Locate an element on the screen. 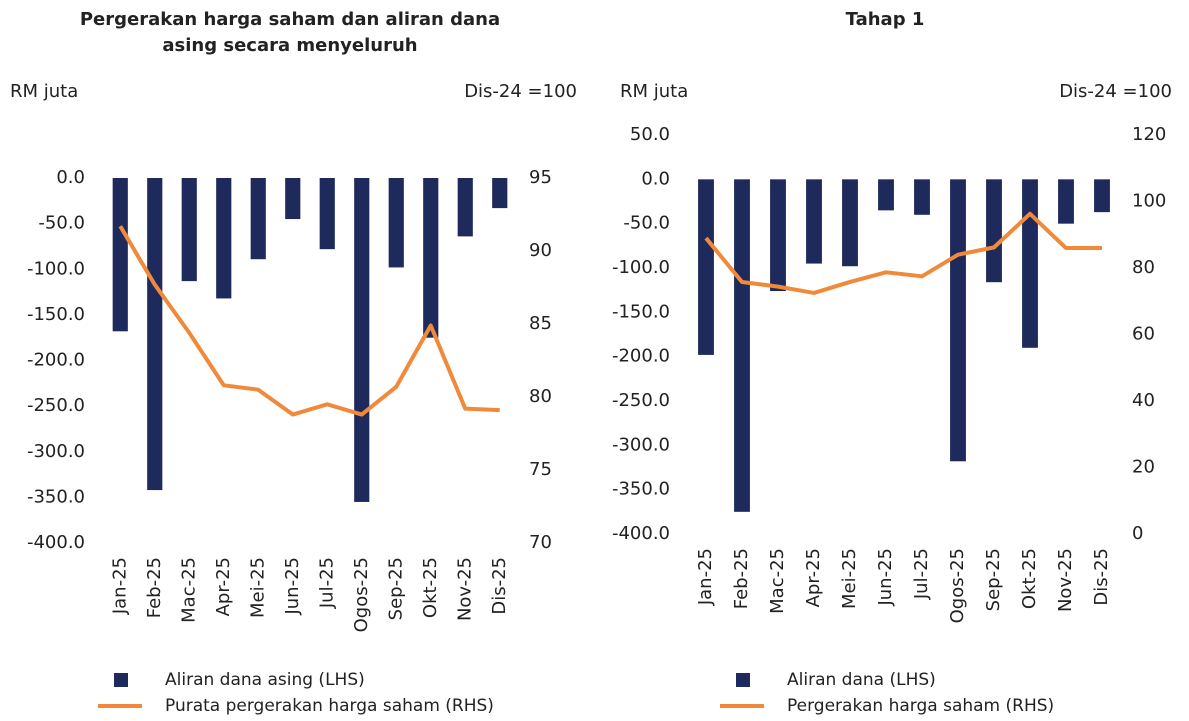 Image resolution: width=1189 pixels, height=721 pixels. y2-tick-label: 90 is located at coordinates (540, 250).